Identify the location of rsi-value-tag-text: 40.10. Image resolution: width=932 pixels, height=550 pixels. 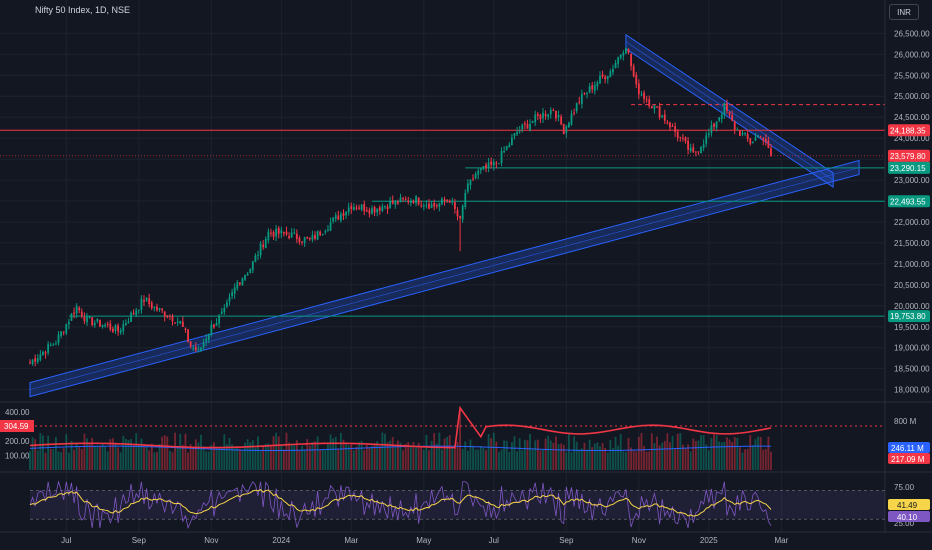
(907, 517).